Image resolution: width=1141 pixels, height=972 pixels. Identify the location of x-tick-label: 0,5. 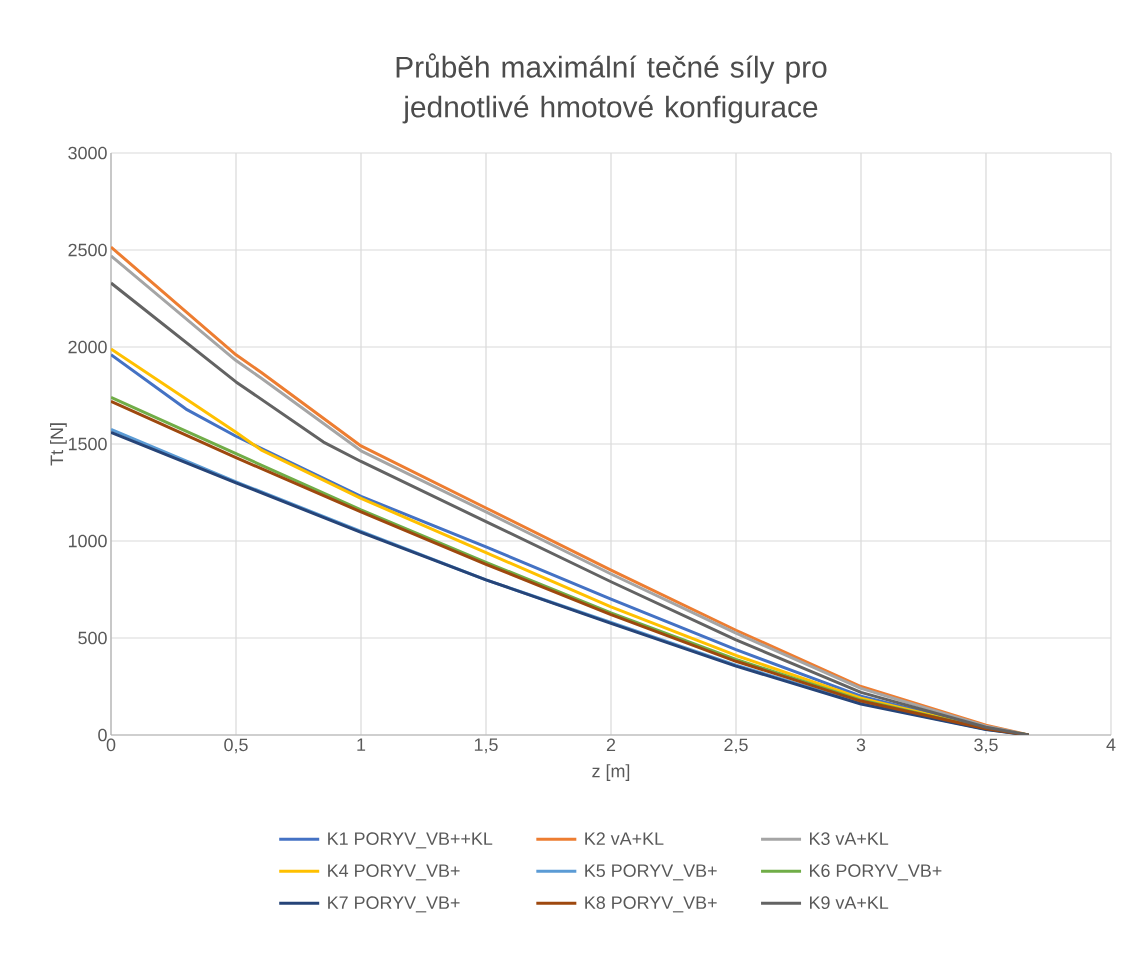
(236, 746).